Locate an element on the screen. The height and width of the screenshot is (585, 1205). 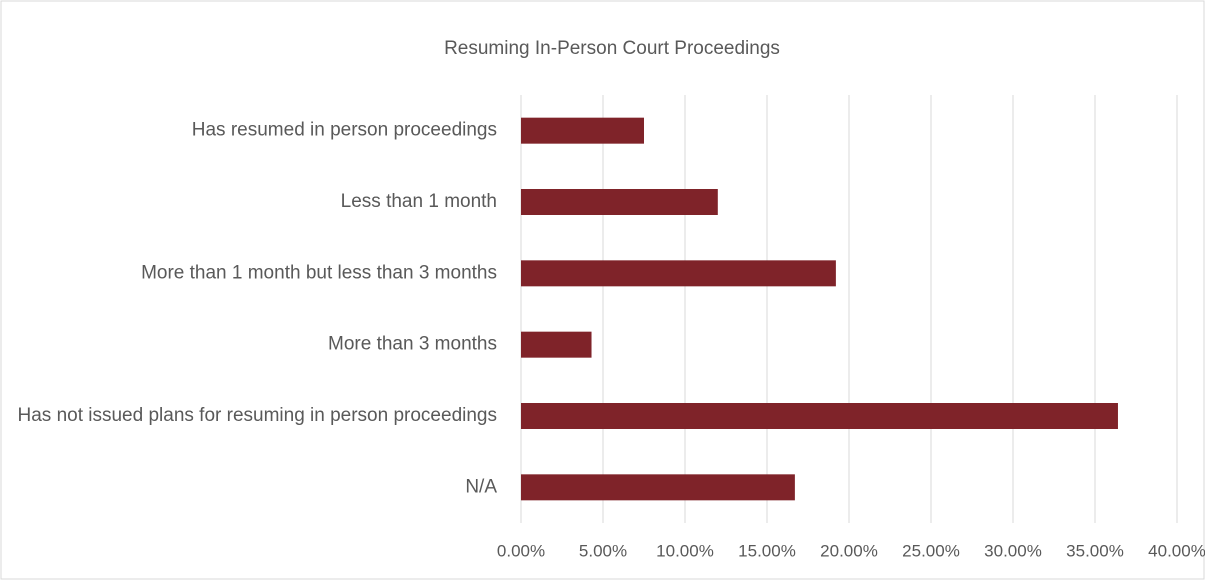
x-tick-label: 15.00% is located at coordinates (767, 550).